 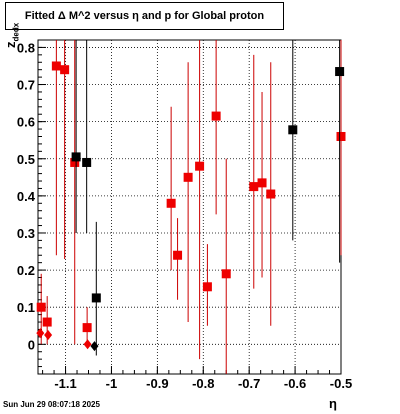 I want to click on x-tick-label: -0.8, so click(x=203, y=383).